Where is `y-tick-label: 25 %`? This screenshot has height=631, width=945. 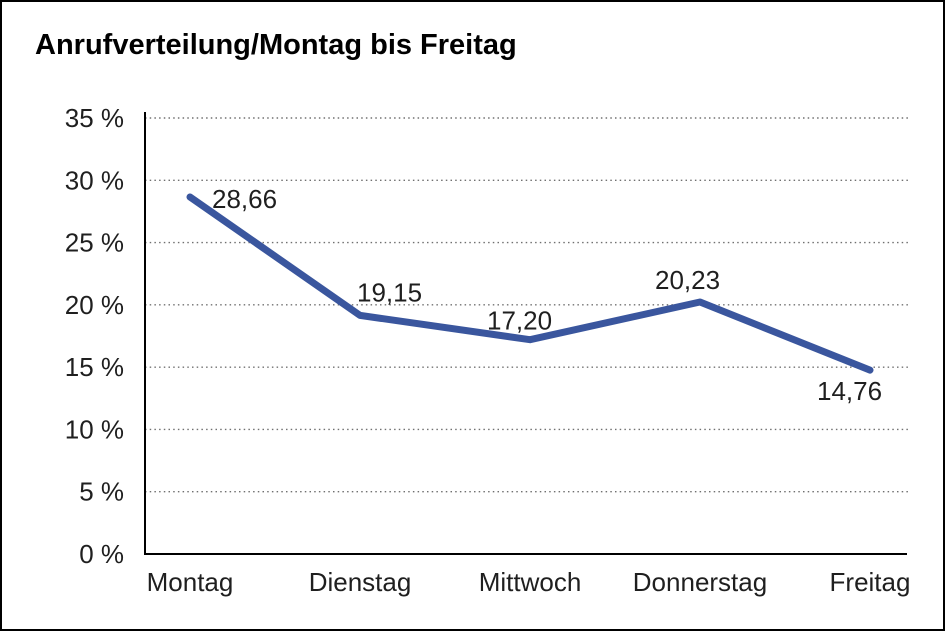 y-tick-label: 25 % is located at coordinates (94, 243).